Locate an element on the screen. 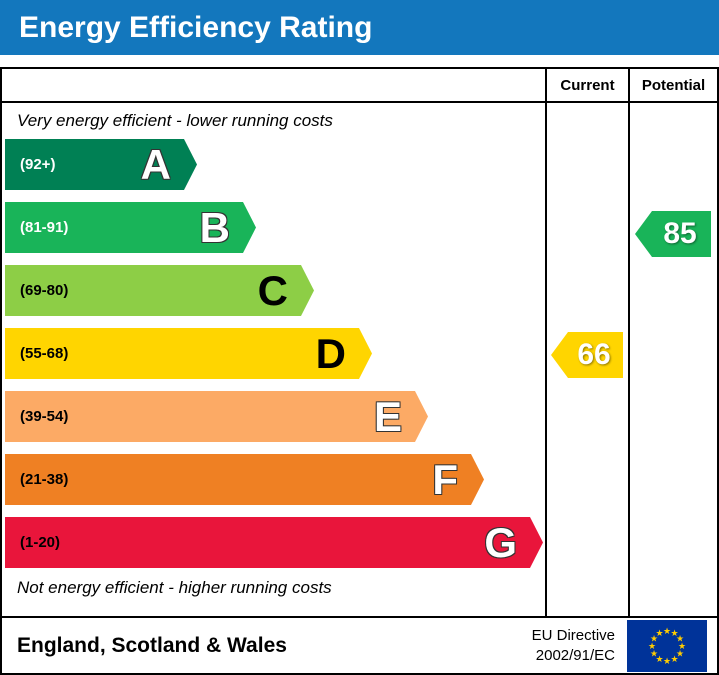 This screenshot has height=675, width=719. band-row-a: (92+) A is located at coordinates (101, 164).